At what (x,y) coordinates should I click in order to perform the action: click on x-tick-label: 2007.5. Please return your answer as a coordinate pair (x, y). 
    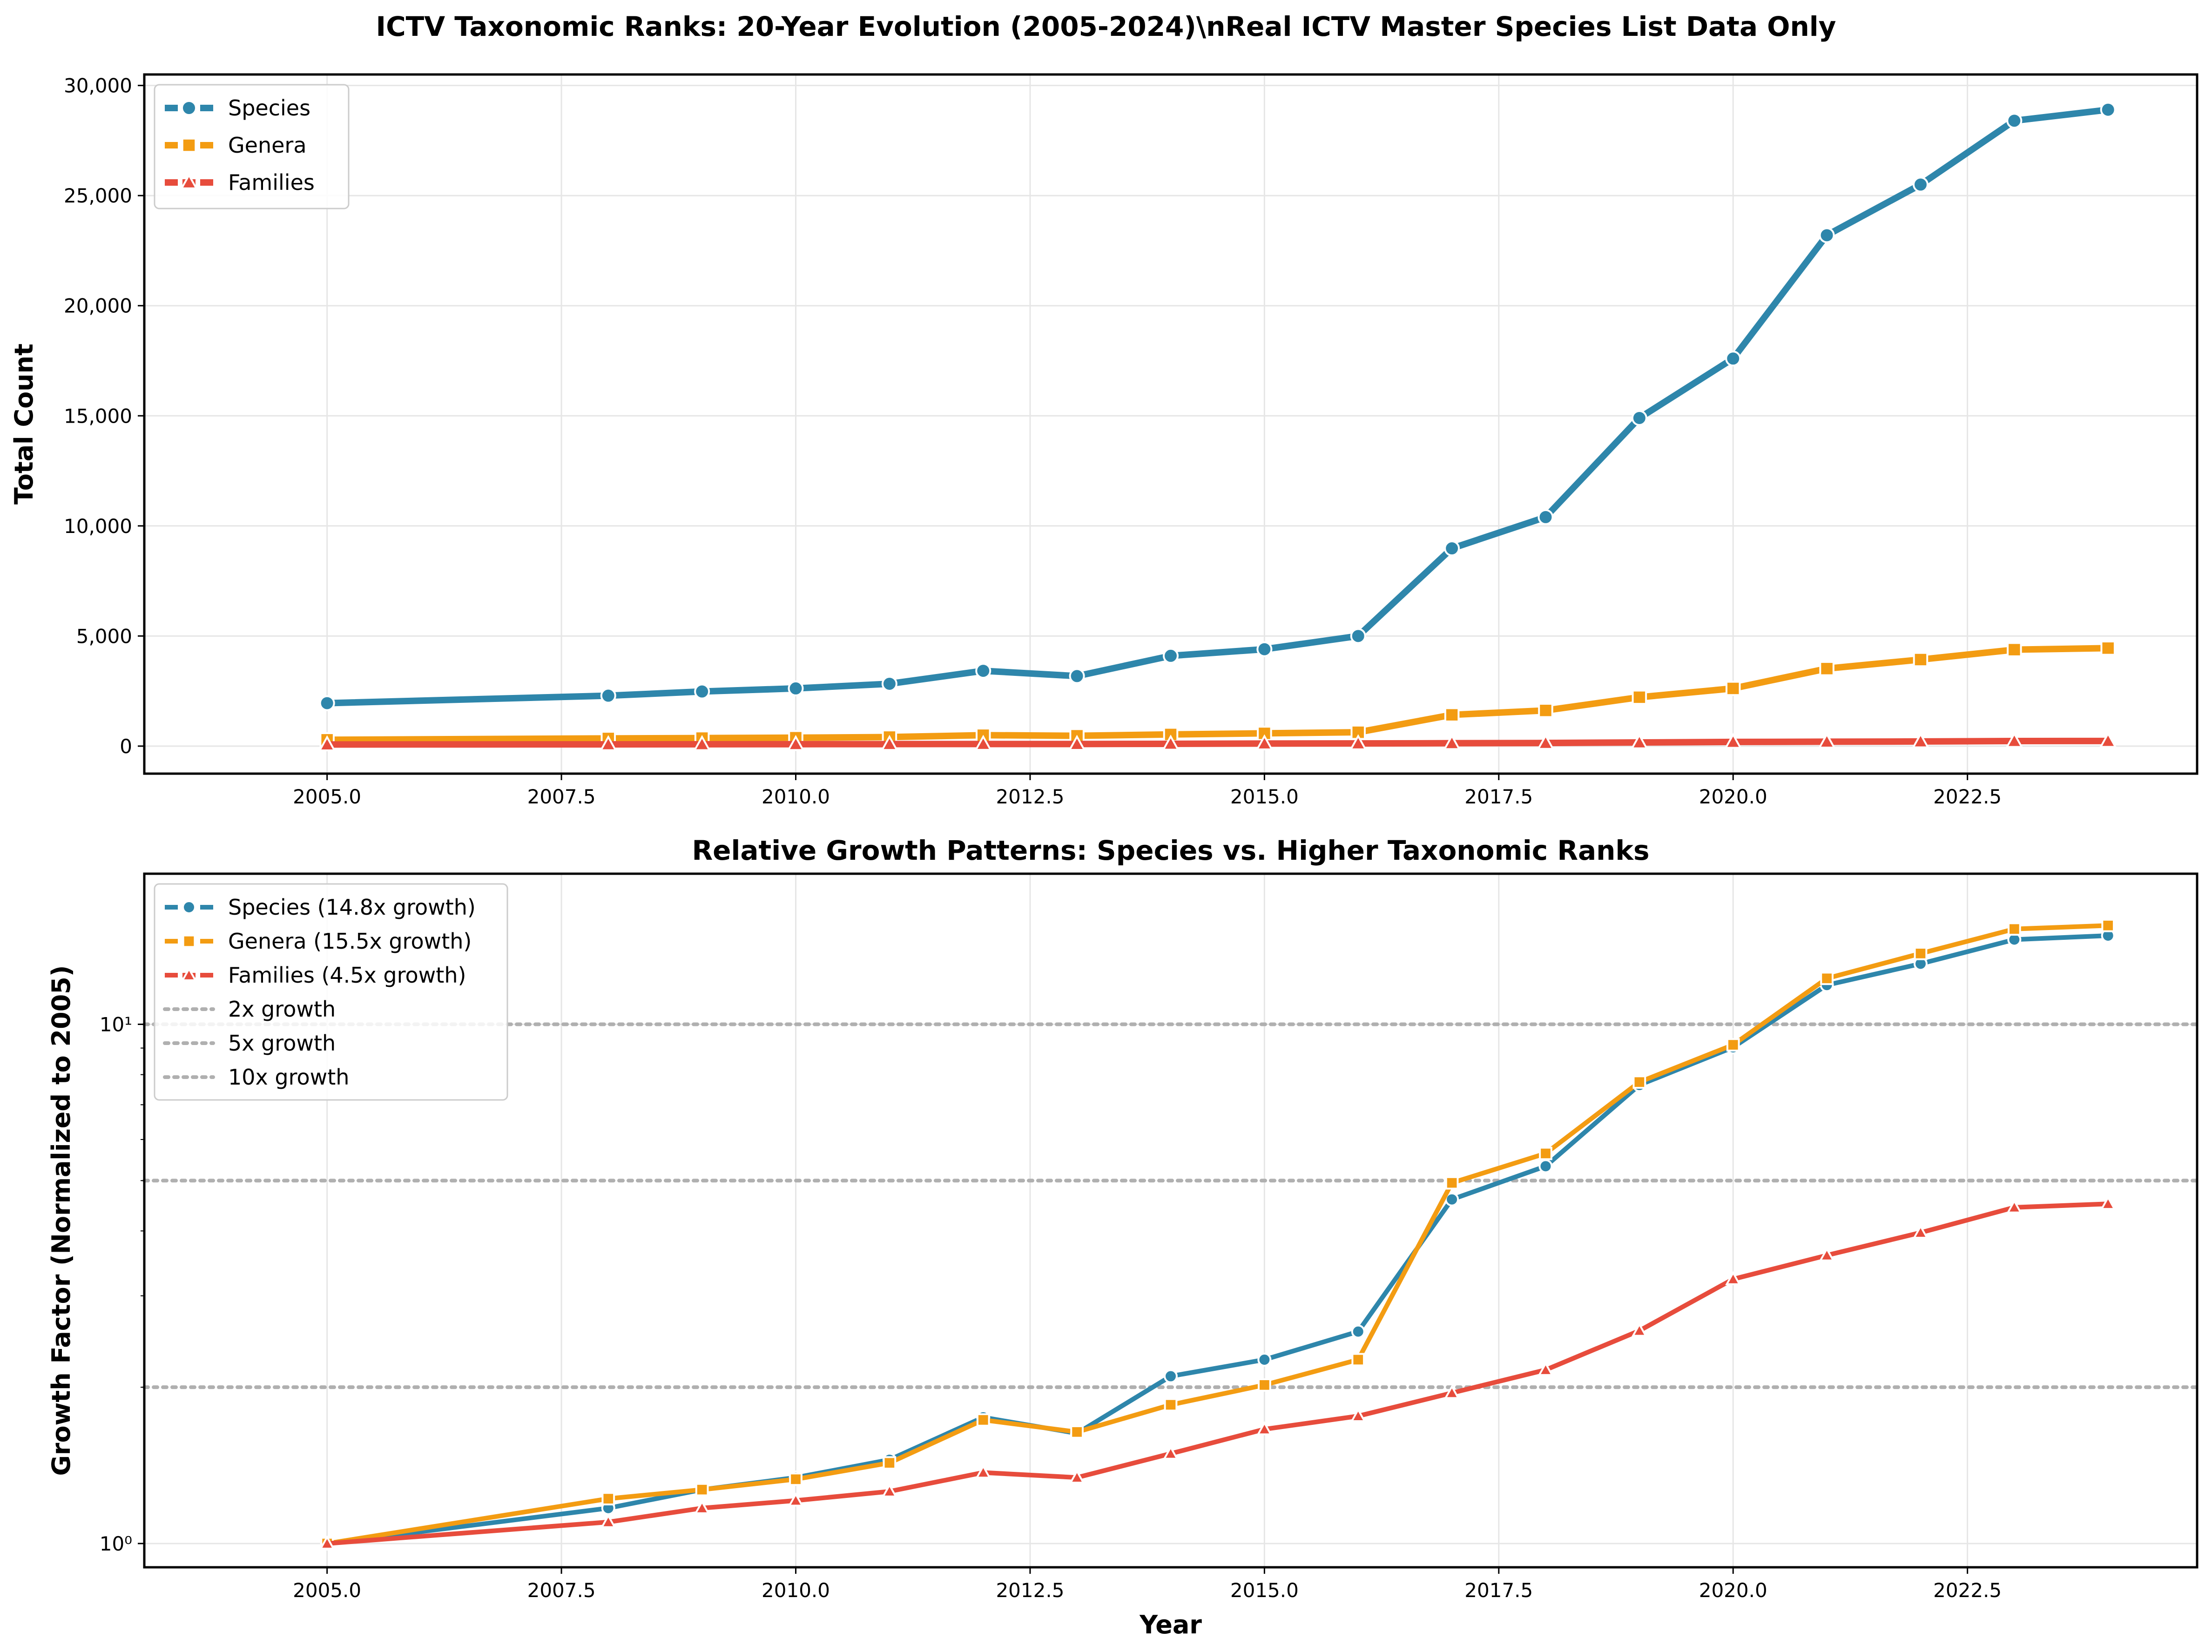
    Looking at the image, I should click on (561, 796).